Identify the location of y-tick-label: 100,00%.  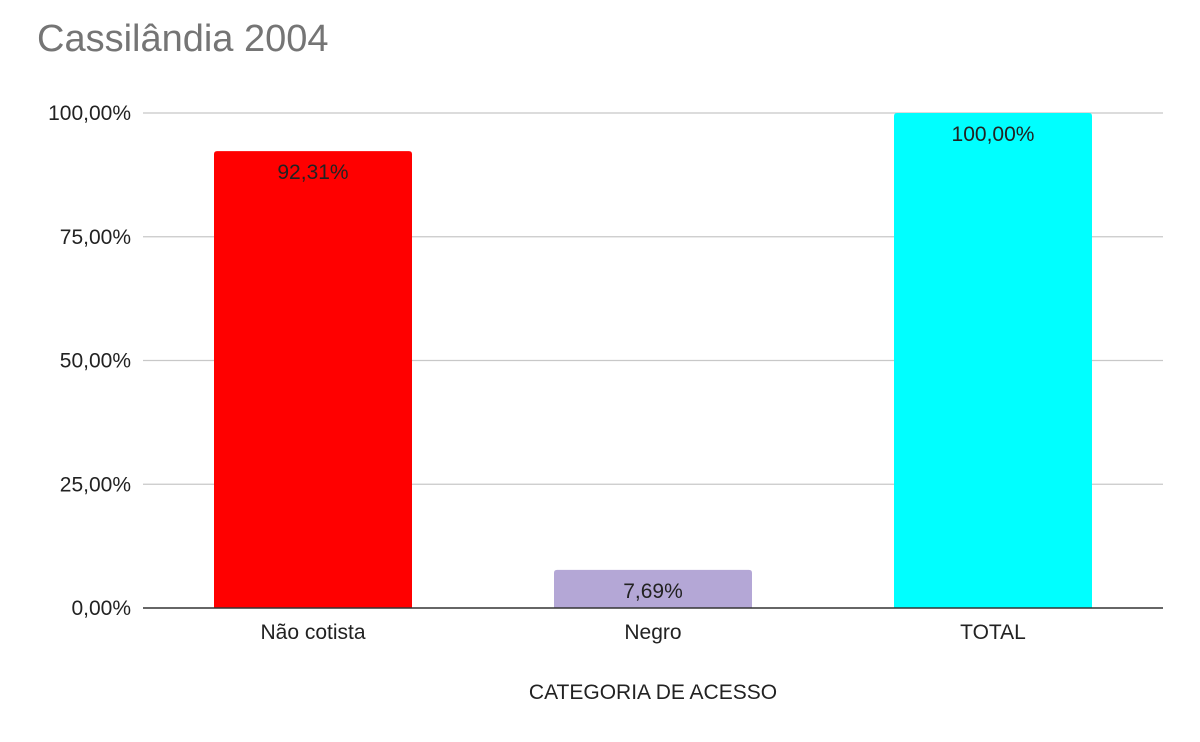
(89, 113).